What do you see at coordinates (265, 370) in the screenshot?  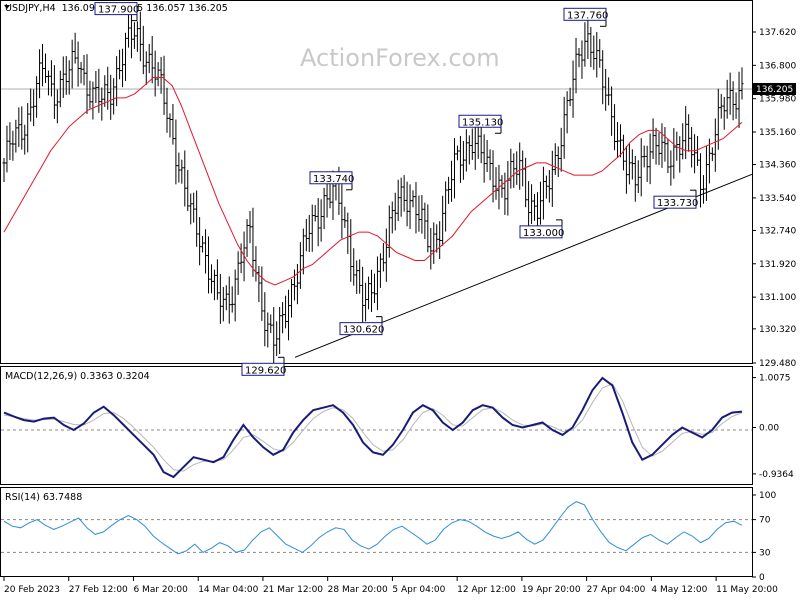 I see `callout-label: 129.620` at bounding box center [265, 370].